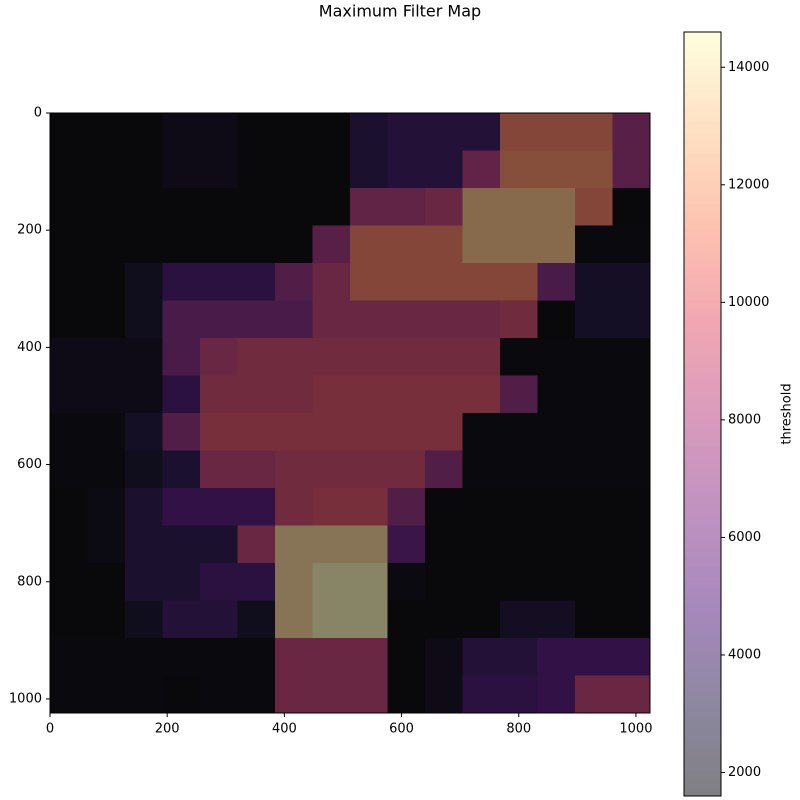 The height and width of the screenshot is (800, 800). Describe the element at coordinates (167, 729) in the screenshot. I see `x-tick-label: 200` at that location.